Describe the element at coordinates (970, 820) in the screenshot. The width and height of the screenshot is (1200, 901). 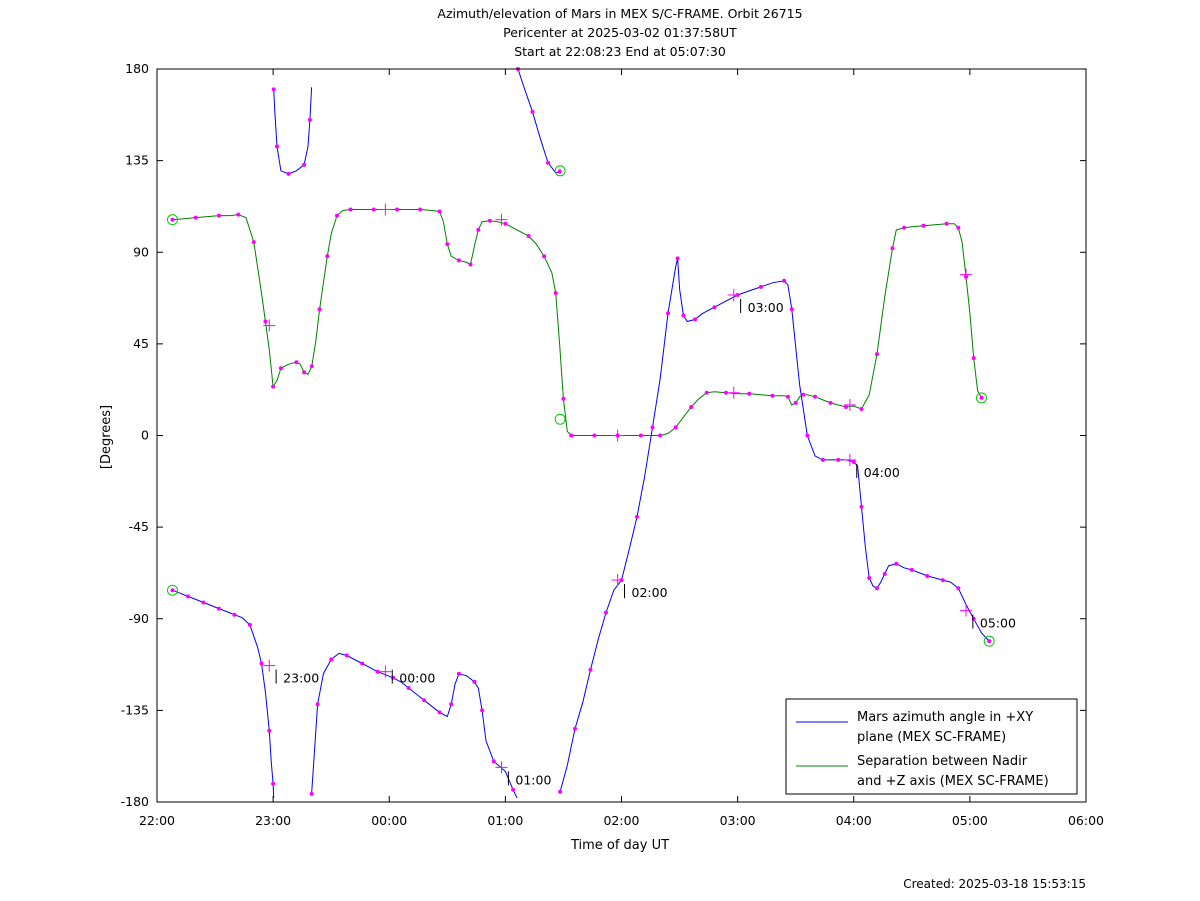
I see `x-tick-label: 05:00` at that location.